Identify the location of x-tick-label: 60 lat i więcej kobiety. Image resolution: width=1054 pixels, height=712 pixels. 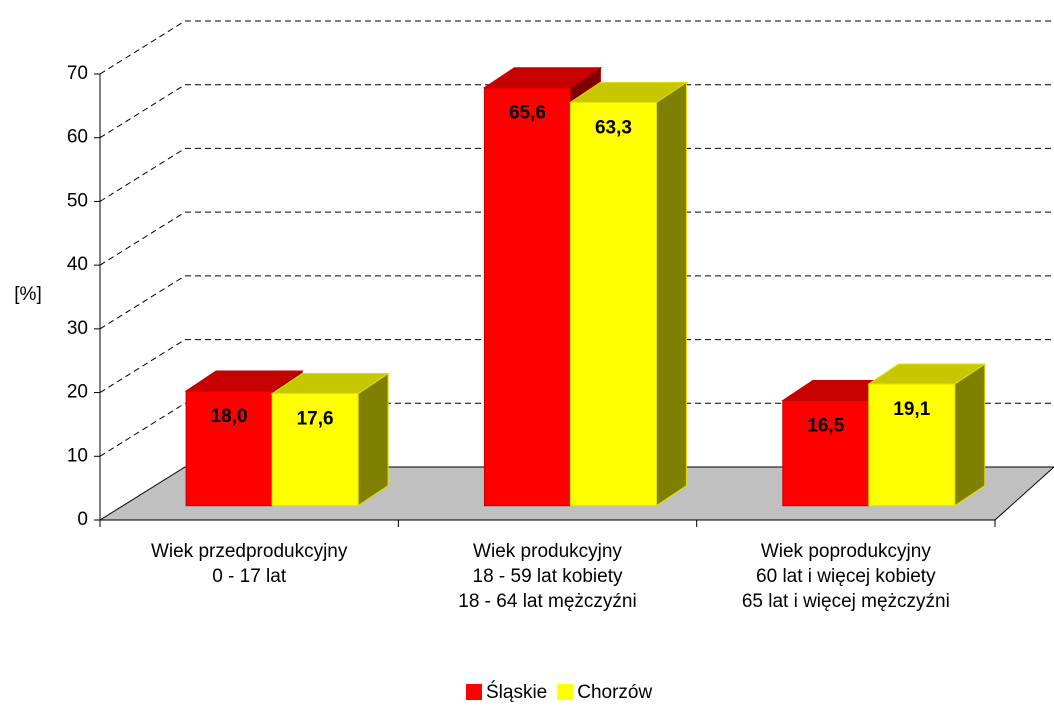
(846, 576).